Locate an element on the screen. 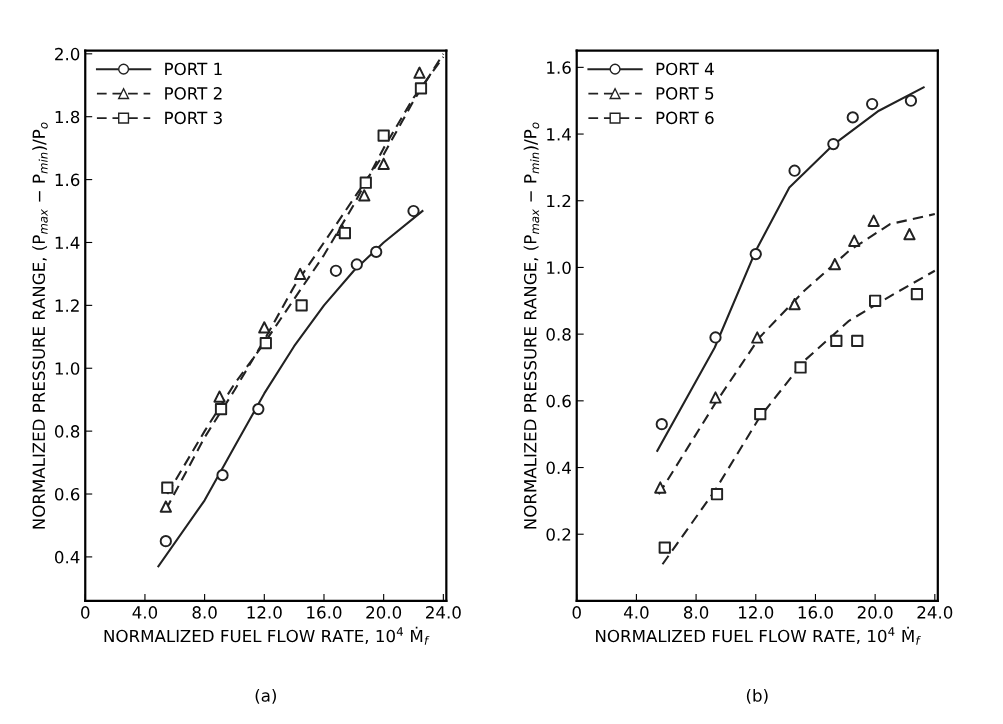  y-tick-label: 0.2 is located at coordinates (558, 534).